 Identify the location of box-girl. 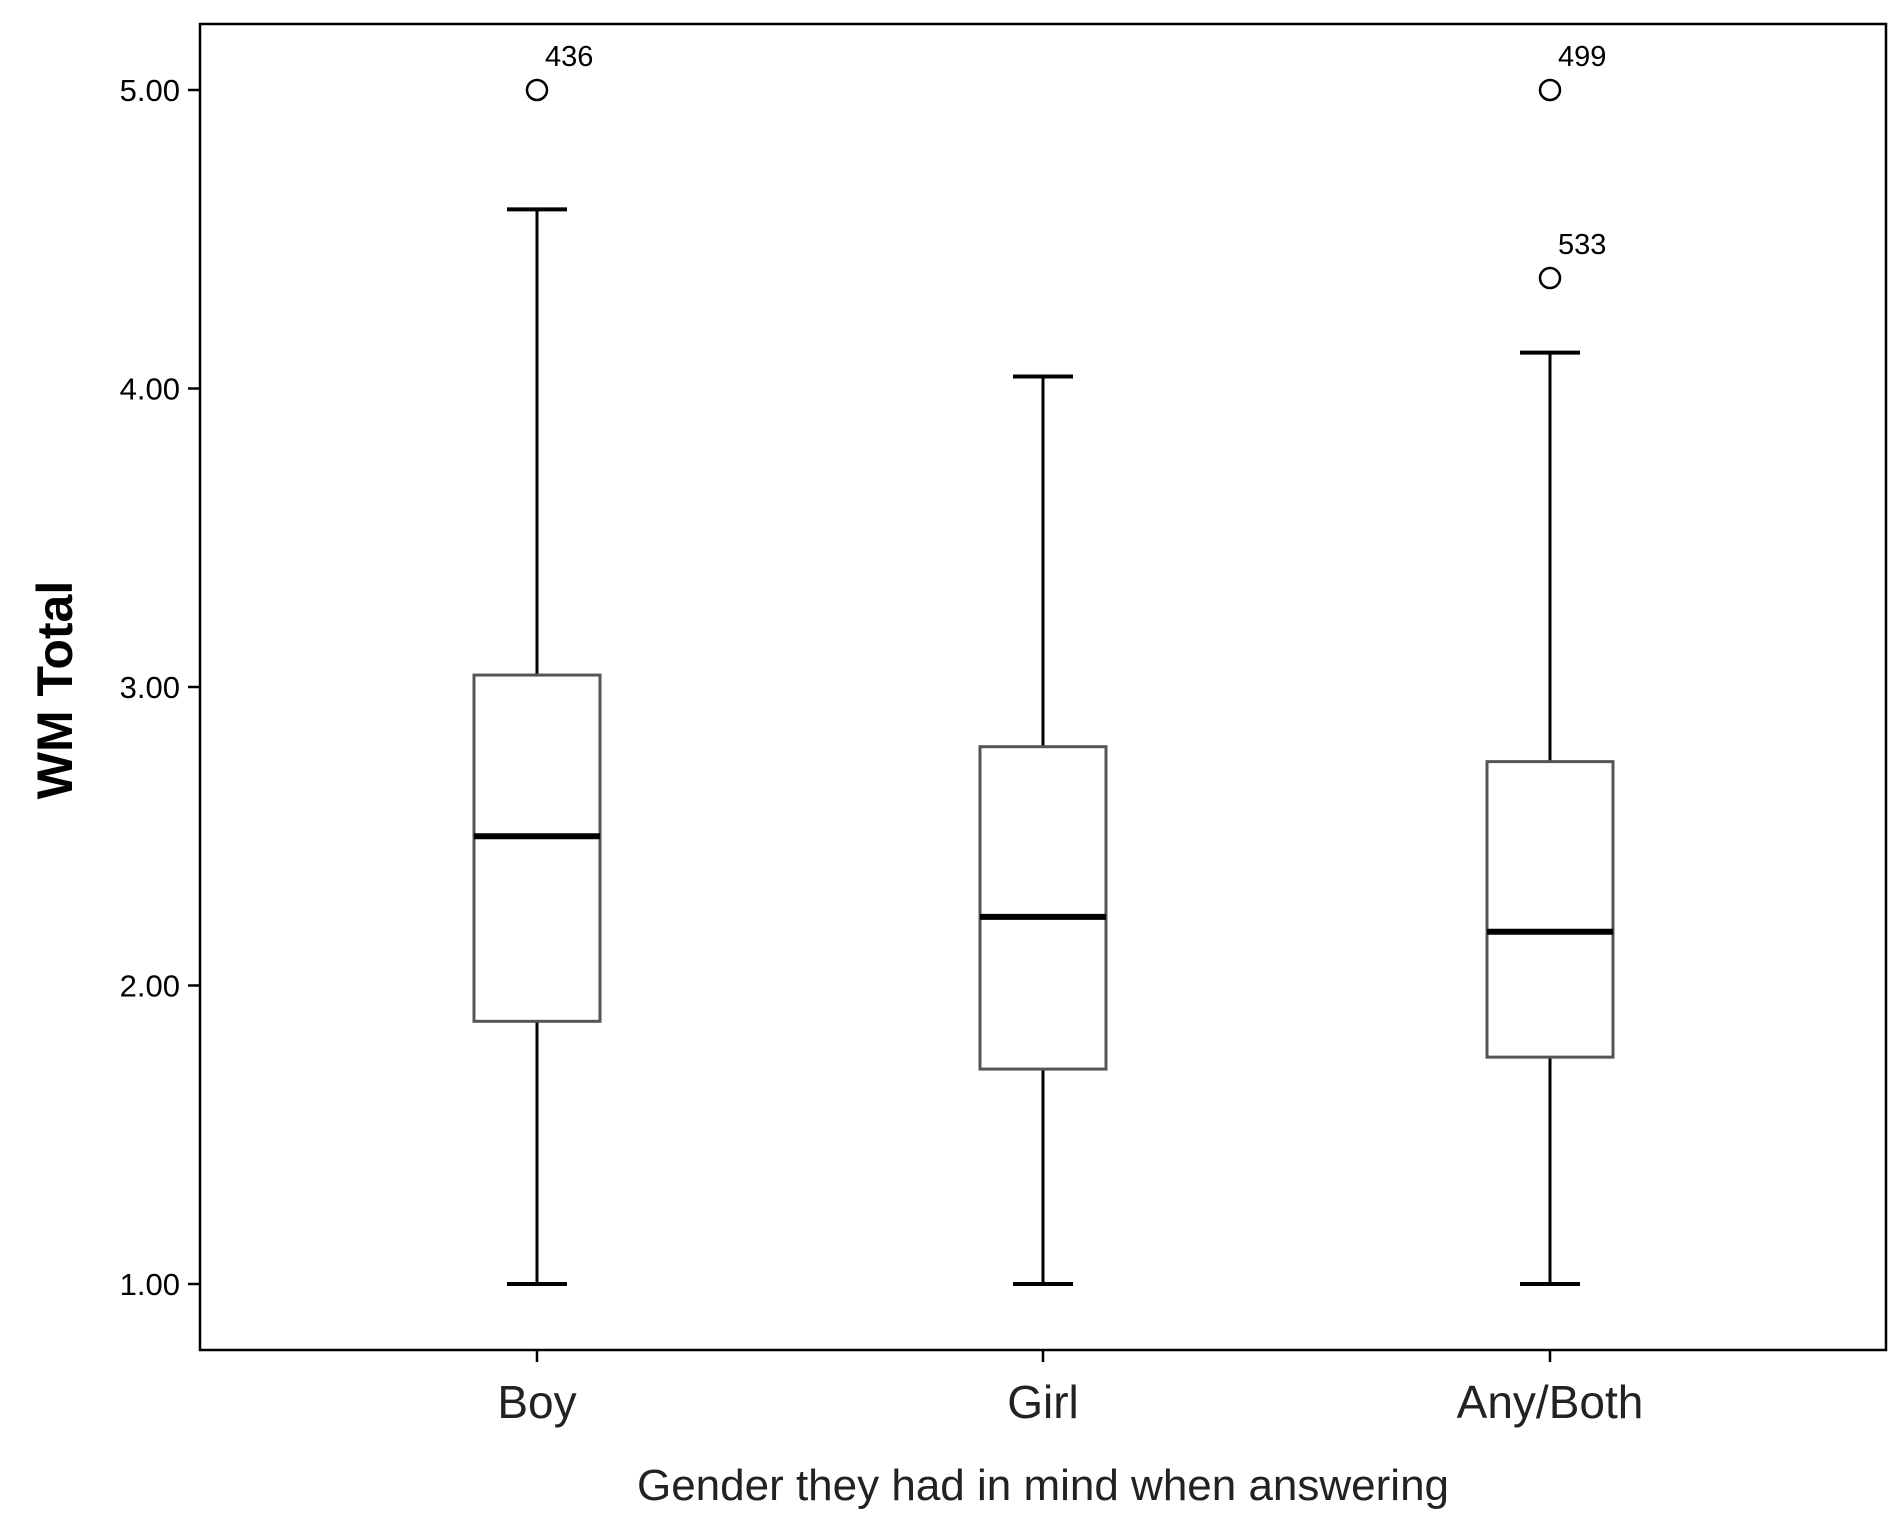
(1043, 830).